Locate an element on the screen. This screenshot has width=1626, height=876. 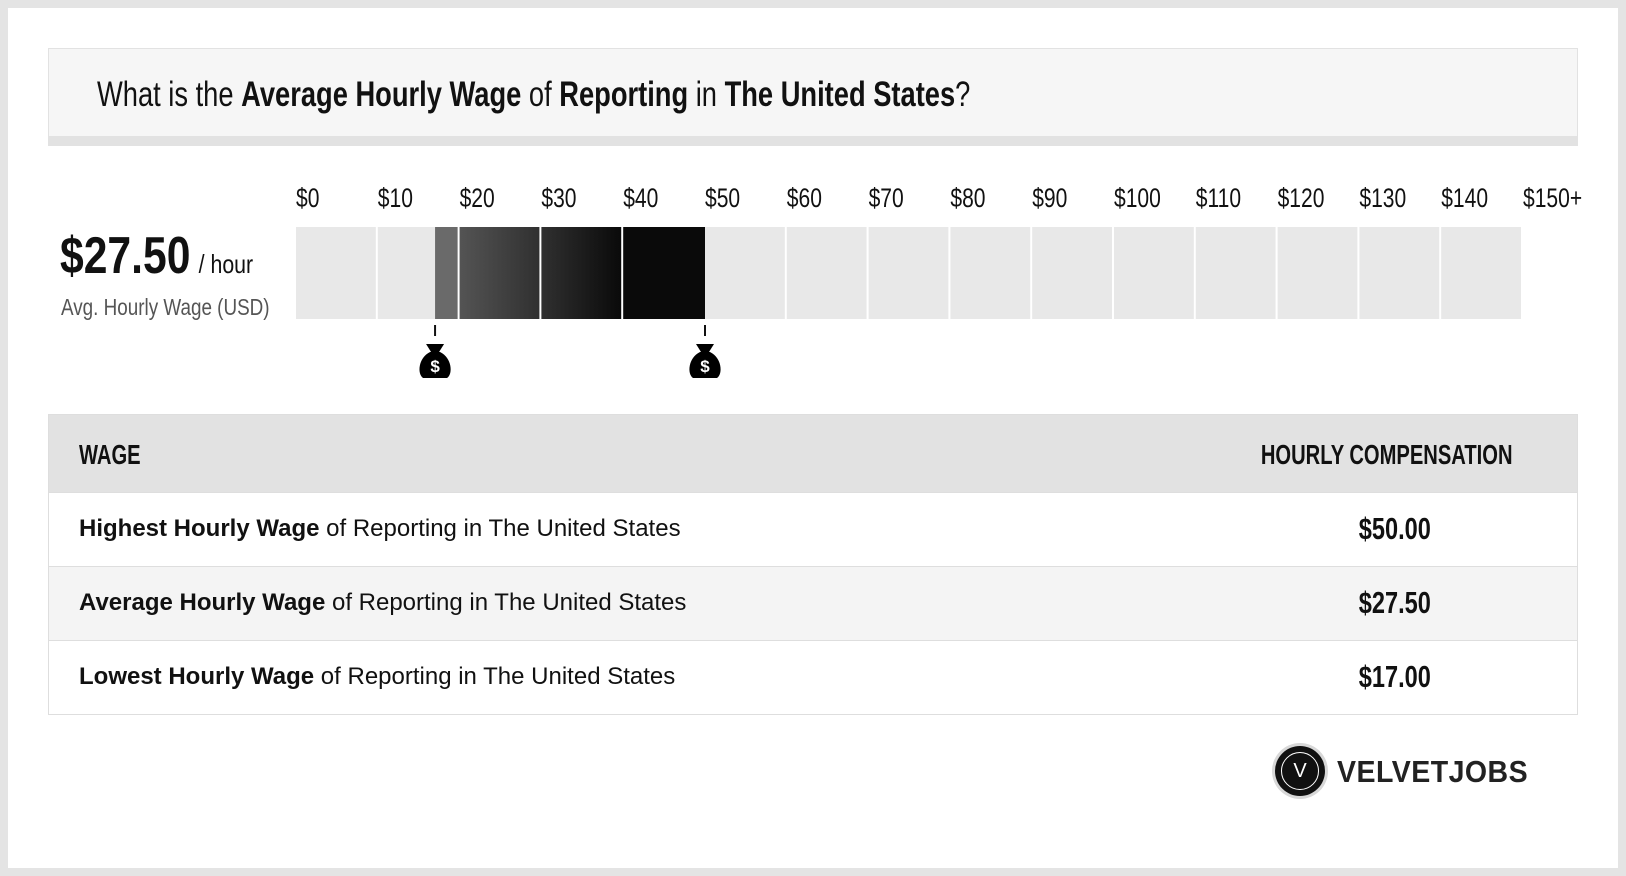
row-value: $17.00 is located at coordinates (1394, 676).